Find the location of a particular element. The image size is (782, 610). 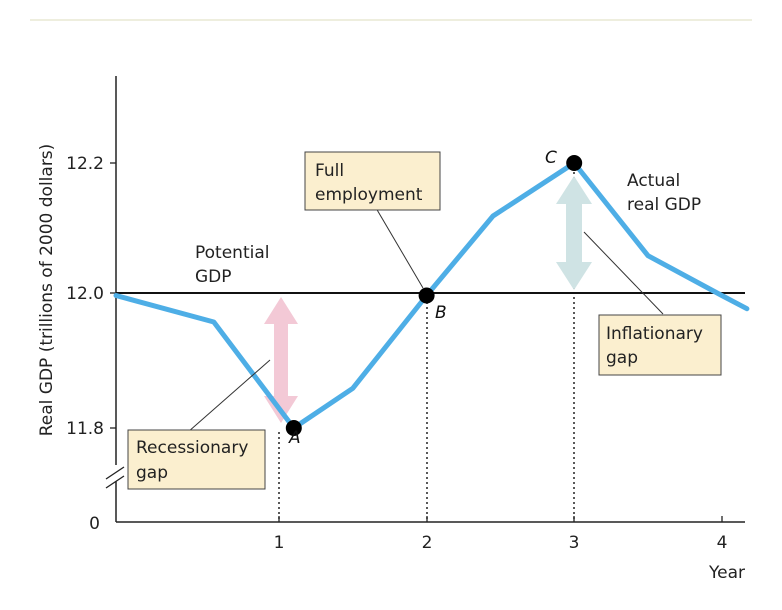

actual-gdp-label-line2: real GDP is located at coordinates (664, 205).